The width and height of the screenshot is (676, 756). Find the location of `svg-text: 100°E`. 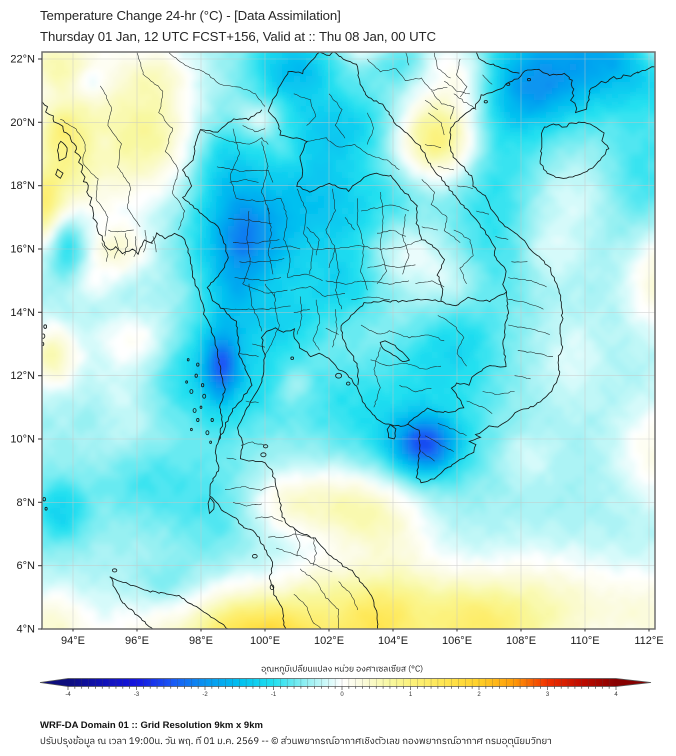

svg-text: 100°E is located at coordinates (265, 641).